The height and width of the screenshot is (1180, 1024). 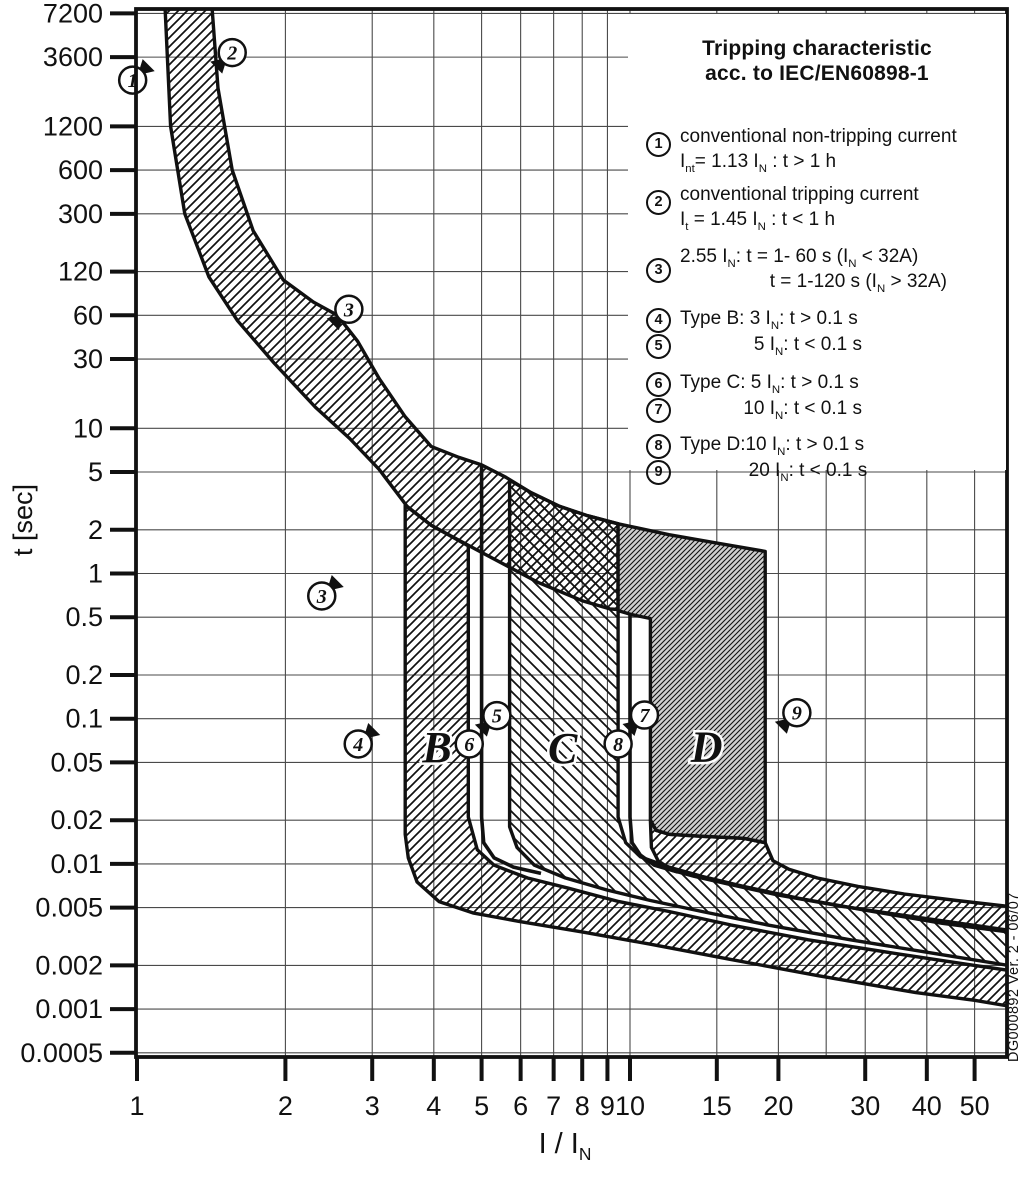 I want to click on x-tick-label: 5, so click(x=481, y=1106).